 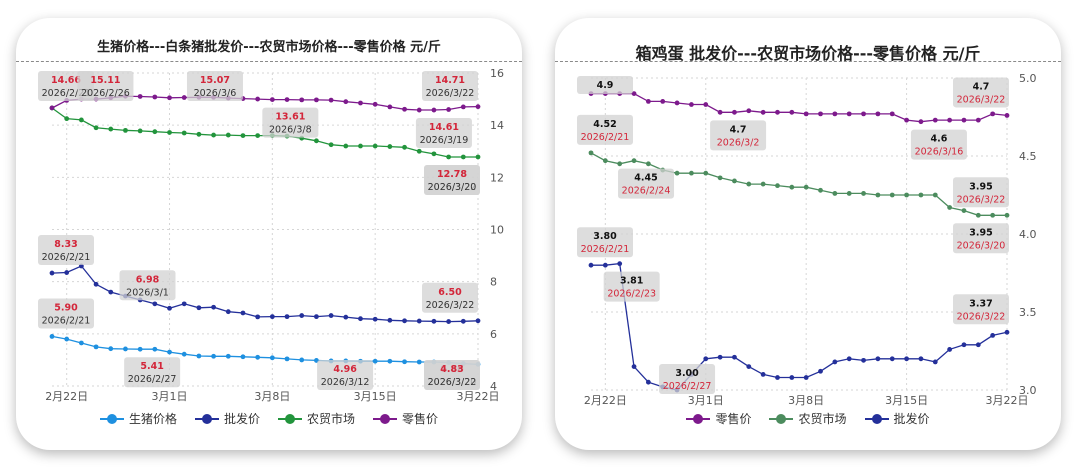 What do you see at coordinates (808, 53) in the screenshot?
I see `chart-title: 箱鸡蛋 批发价---农贸市场价格---零售价格 元/斤` at bounding box center [808, 53].